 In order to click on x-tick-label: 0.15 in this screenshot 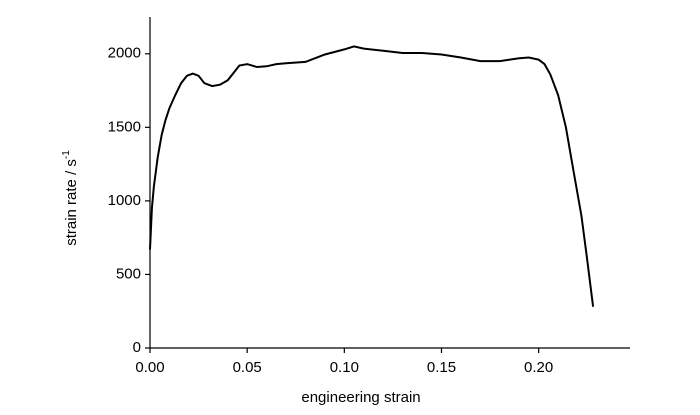, I will do `click(441, 367)`.